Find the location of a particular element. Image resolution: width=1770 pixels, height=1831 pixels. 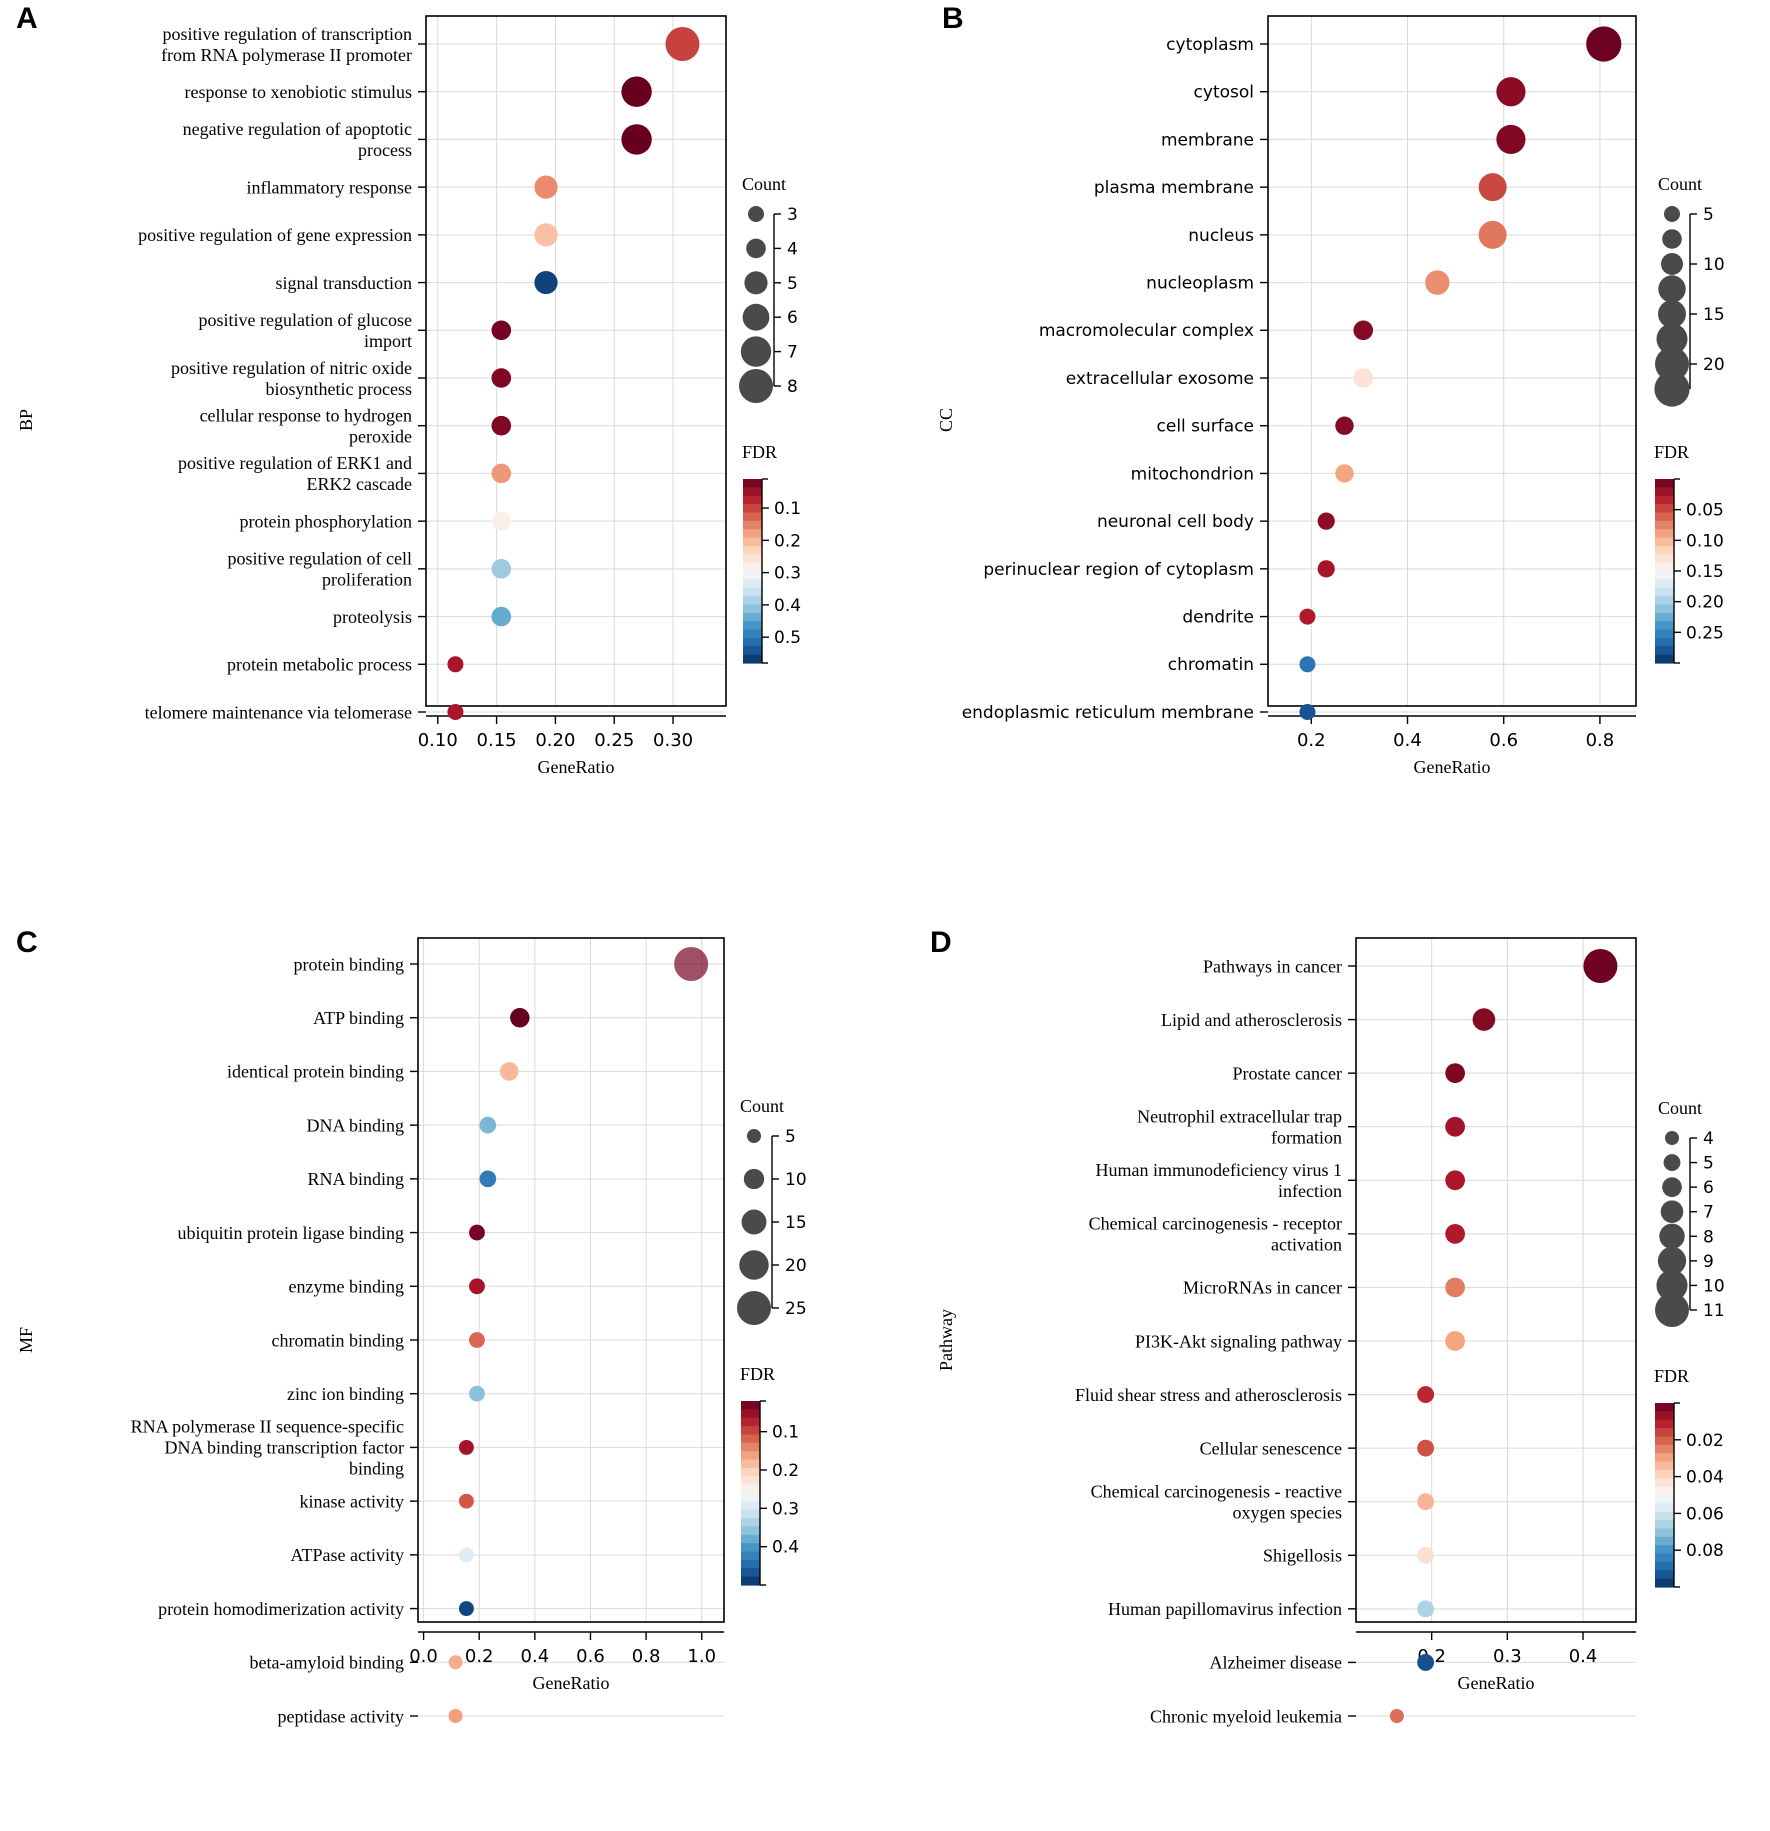

count-legend-label: 5 is located at coordinates (1708, 1164).